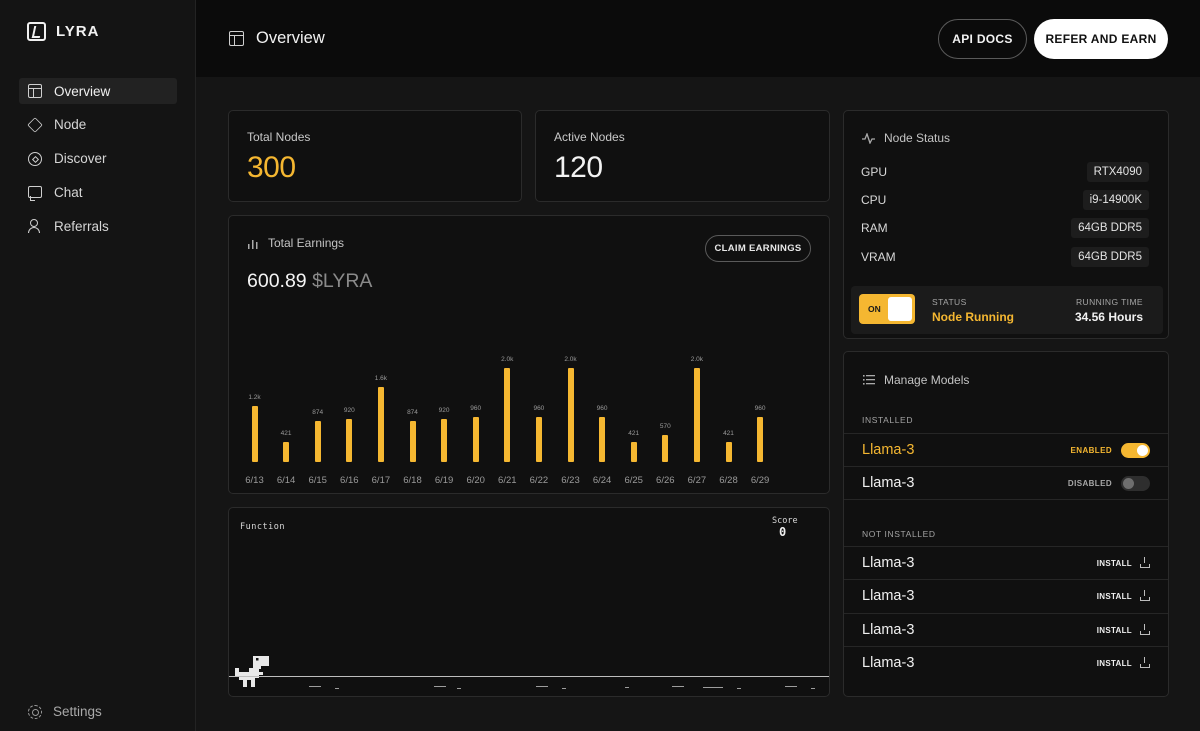 This screenshot has height=731, width=1200. Describe the element at coordinates (381, 480) in the screenshot. I see `chart-x-tick-label: 6/17` at that location.